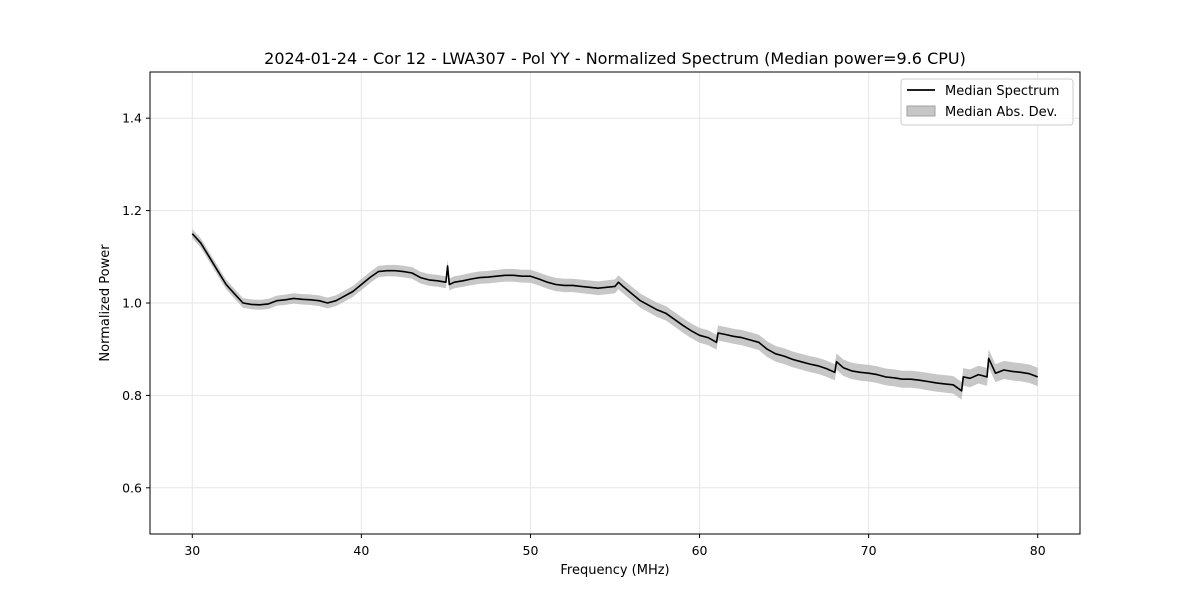 This screenshot has width=1200, height=600. Describe the element at coordinates (531, 550) in the screenshot. I see `x-tick-label: 50` at that location.